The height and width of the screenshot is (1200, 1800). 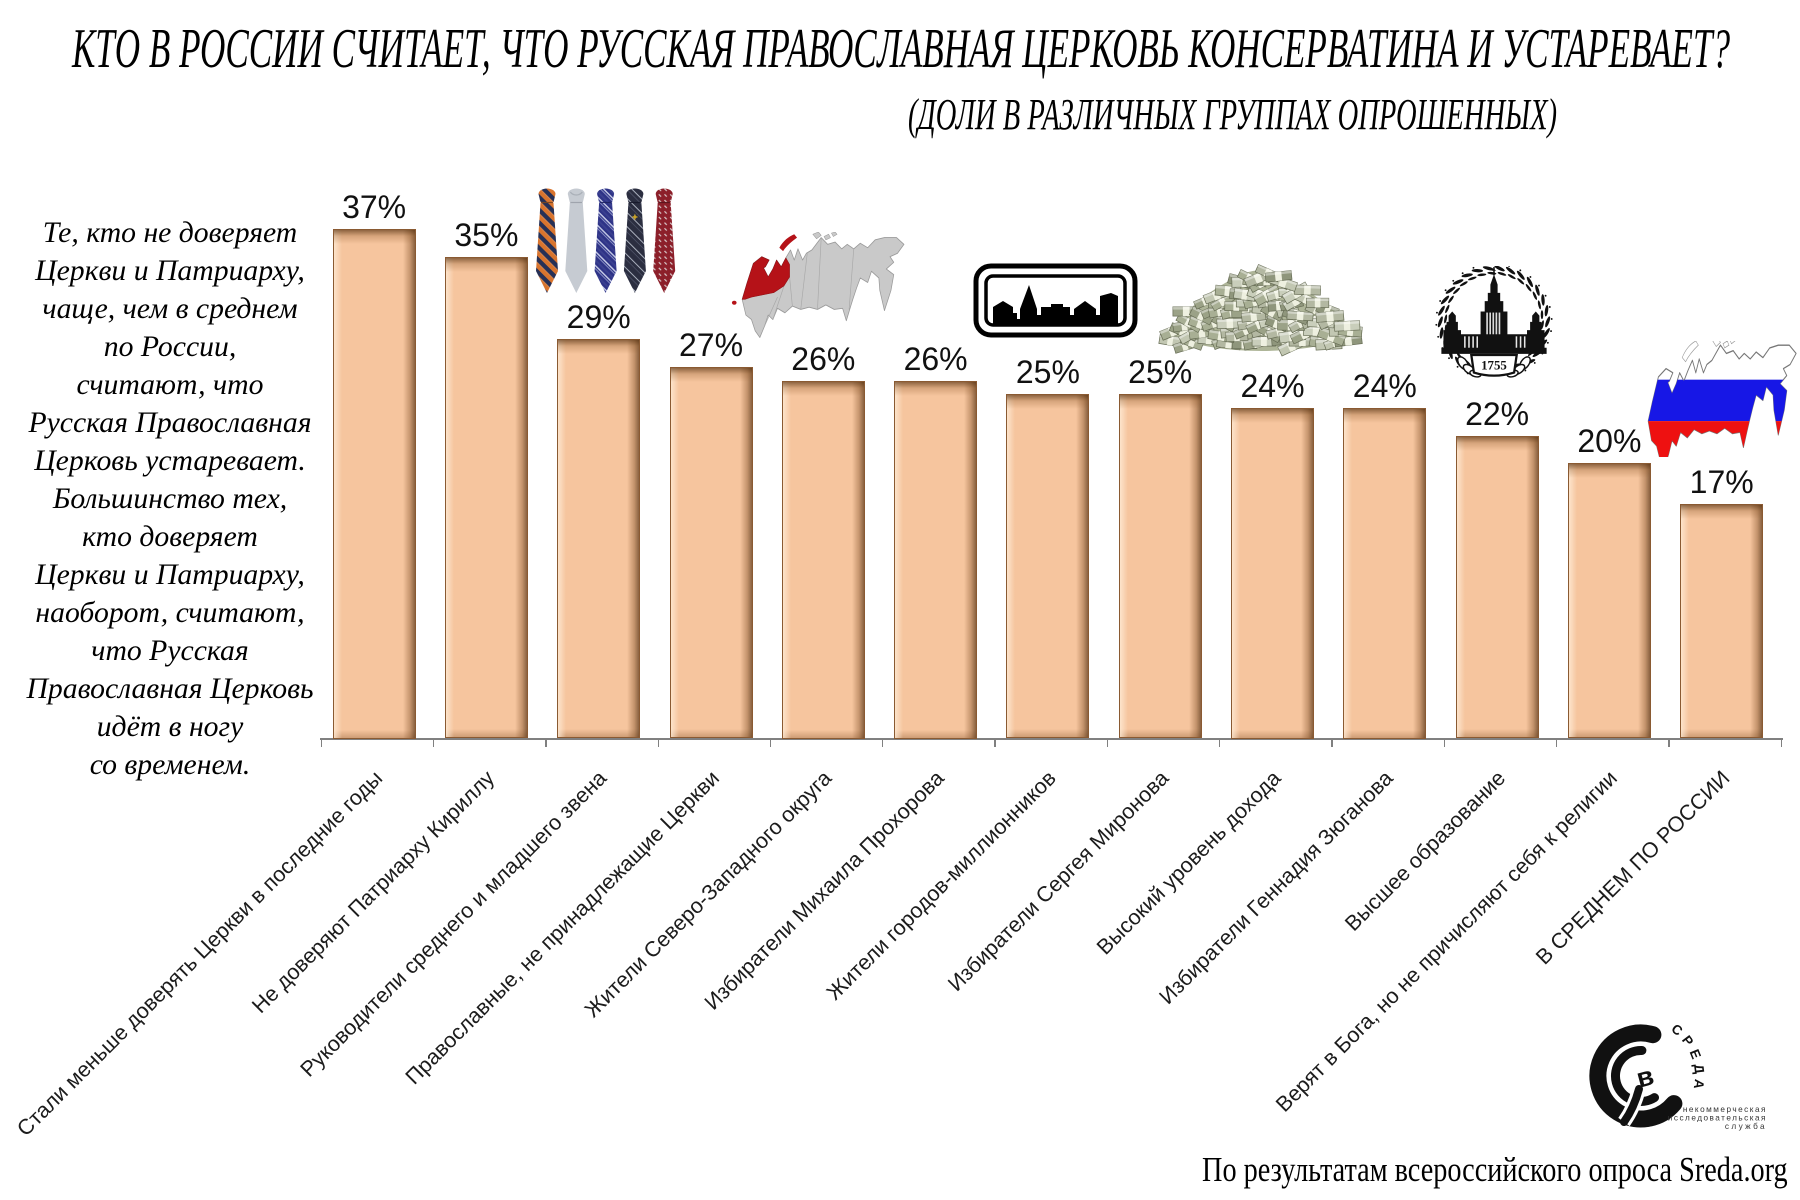 What do you see at coordinates (1746, 1126) in the screenshot?
I see `svg-text: служба` at bounding box center [1746, 1126].